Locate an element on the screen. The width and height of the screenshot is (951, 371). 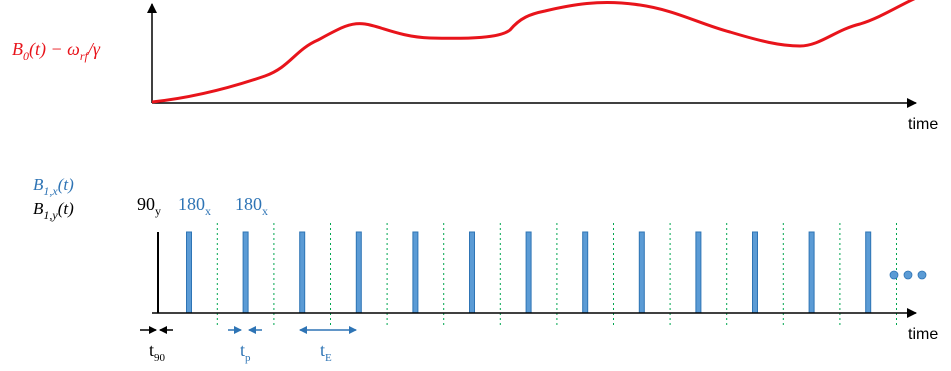
interval-labels: t90 tp tE is located at coordinates (240, 352).